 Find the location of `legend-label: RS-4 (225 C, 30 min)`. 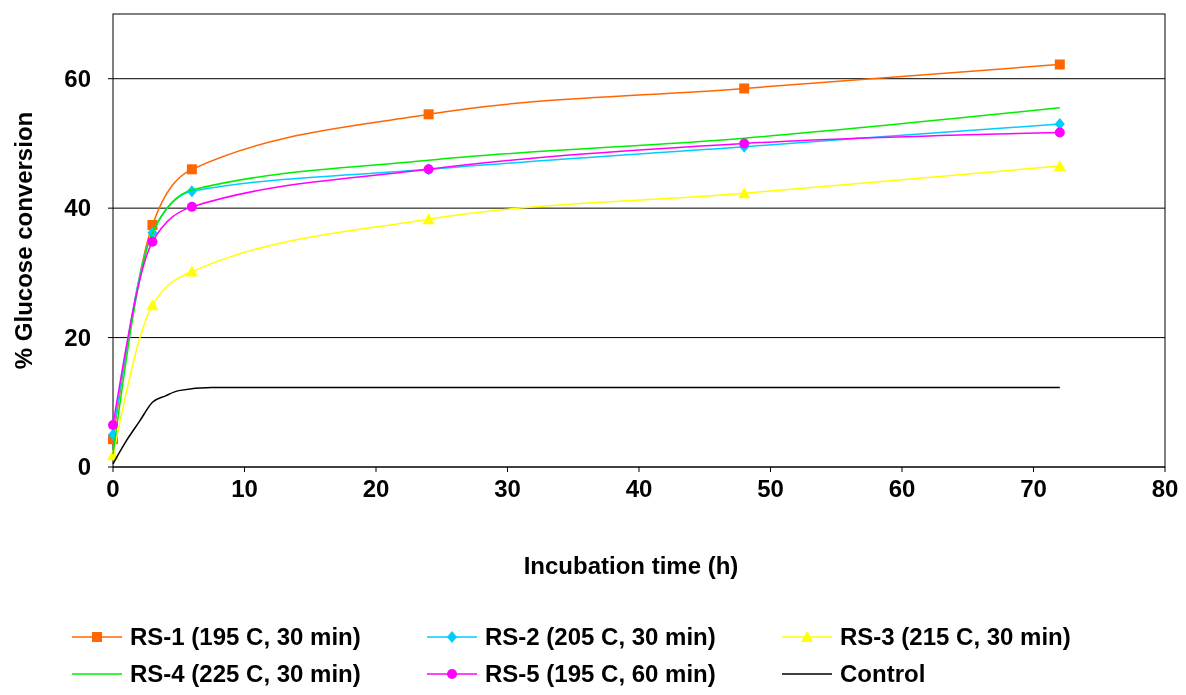

legend-label: RS-4 (225 C, 30 min) is located at coordinates (245, 673).